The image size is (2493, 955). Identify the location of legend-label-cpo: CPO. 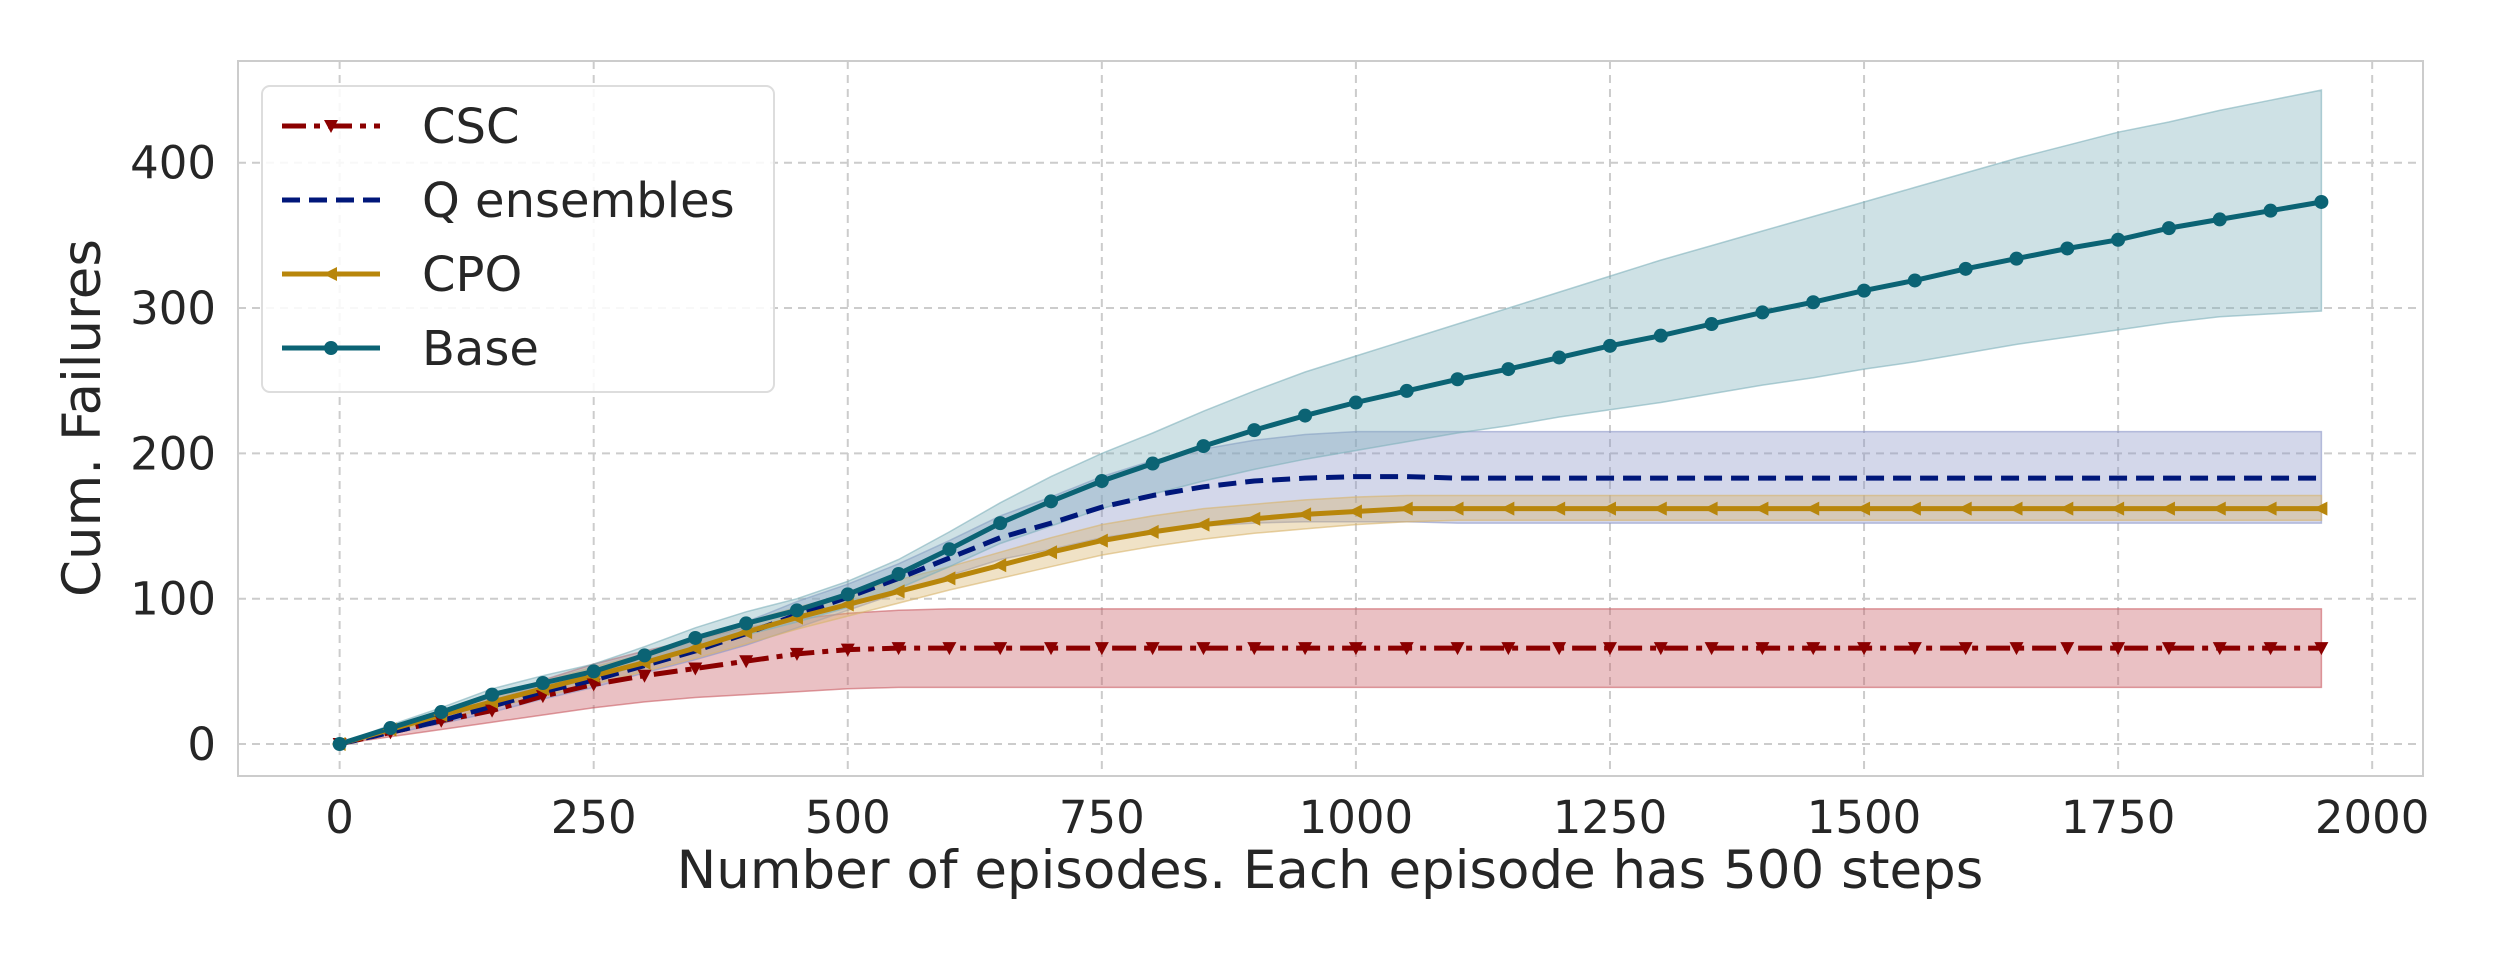
(472, 275).